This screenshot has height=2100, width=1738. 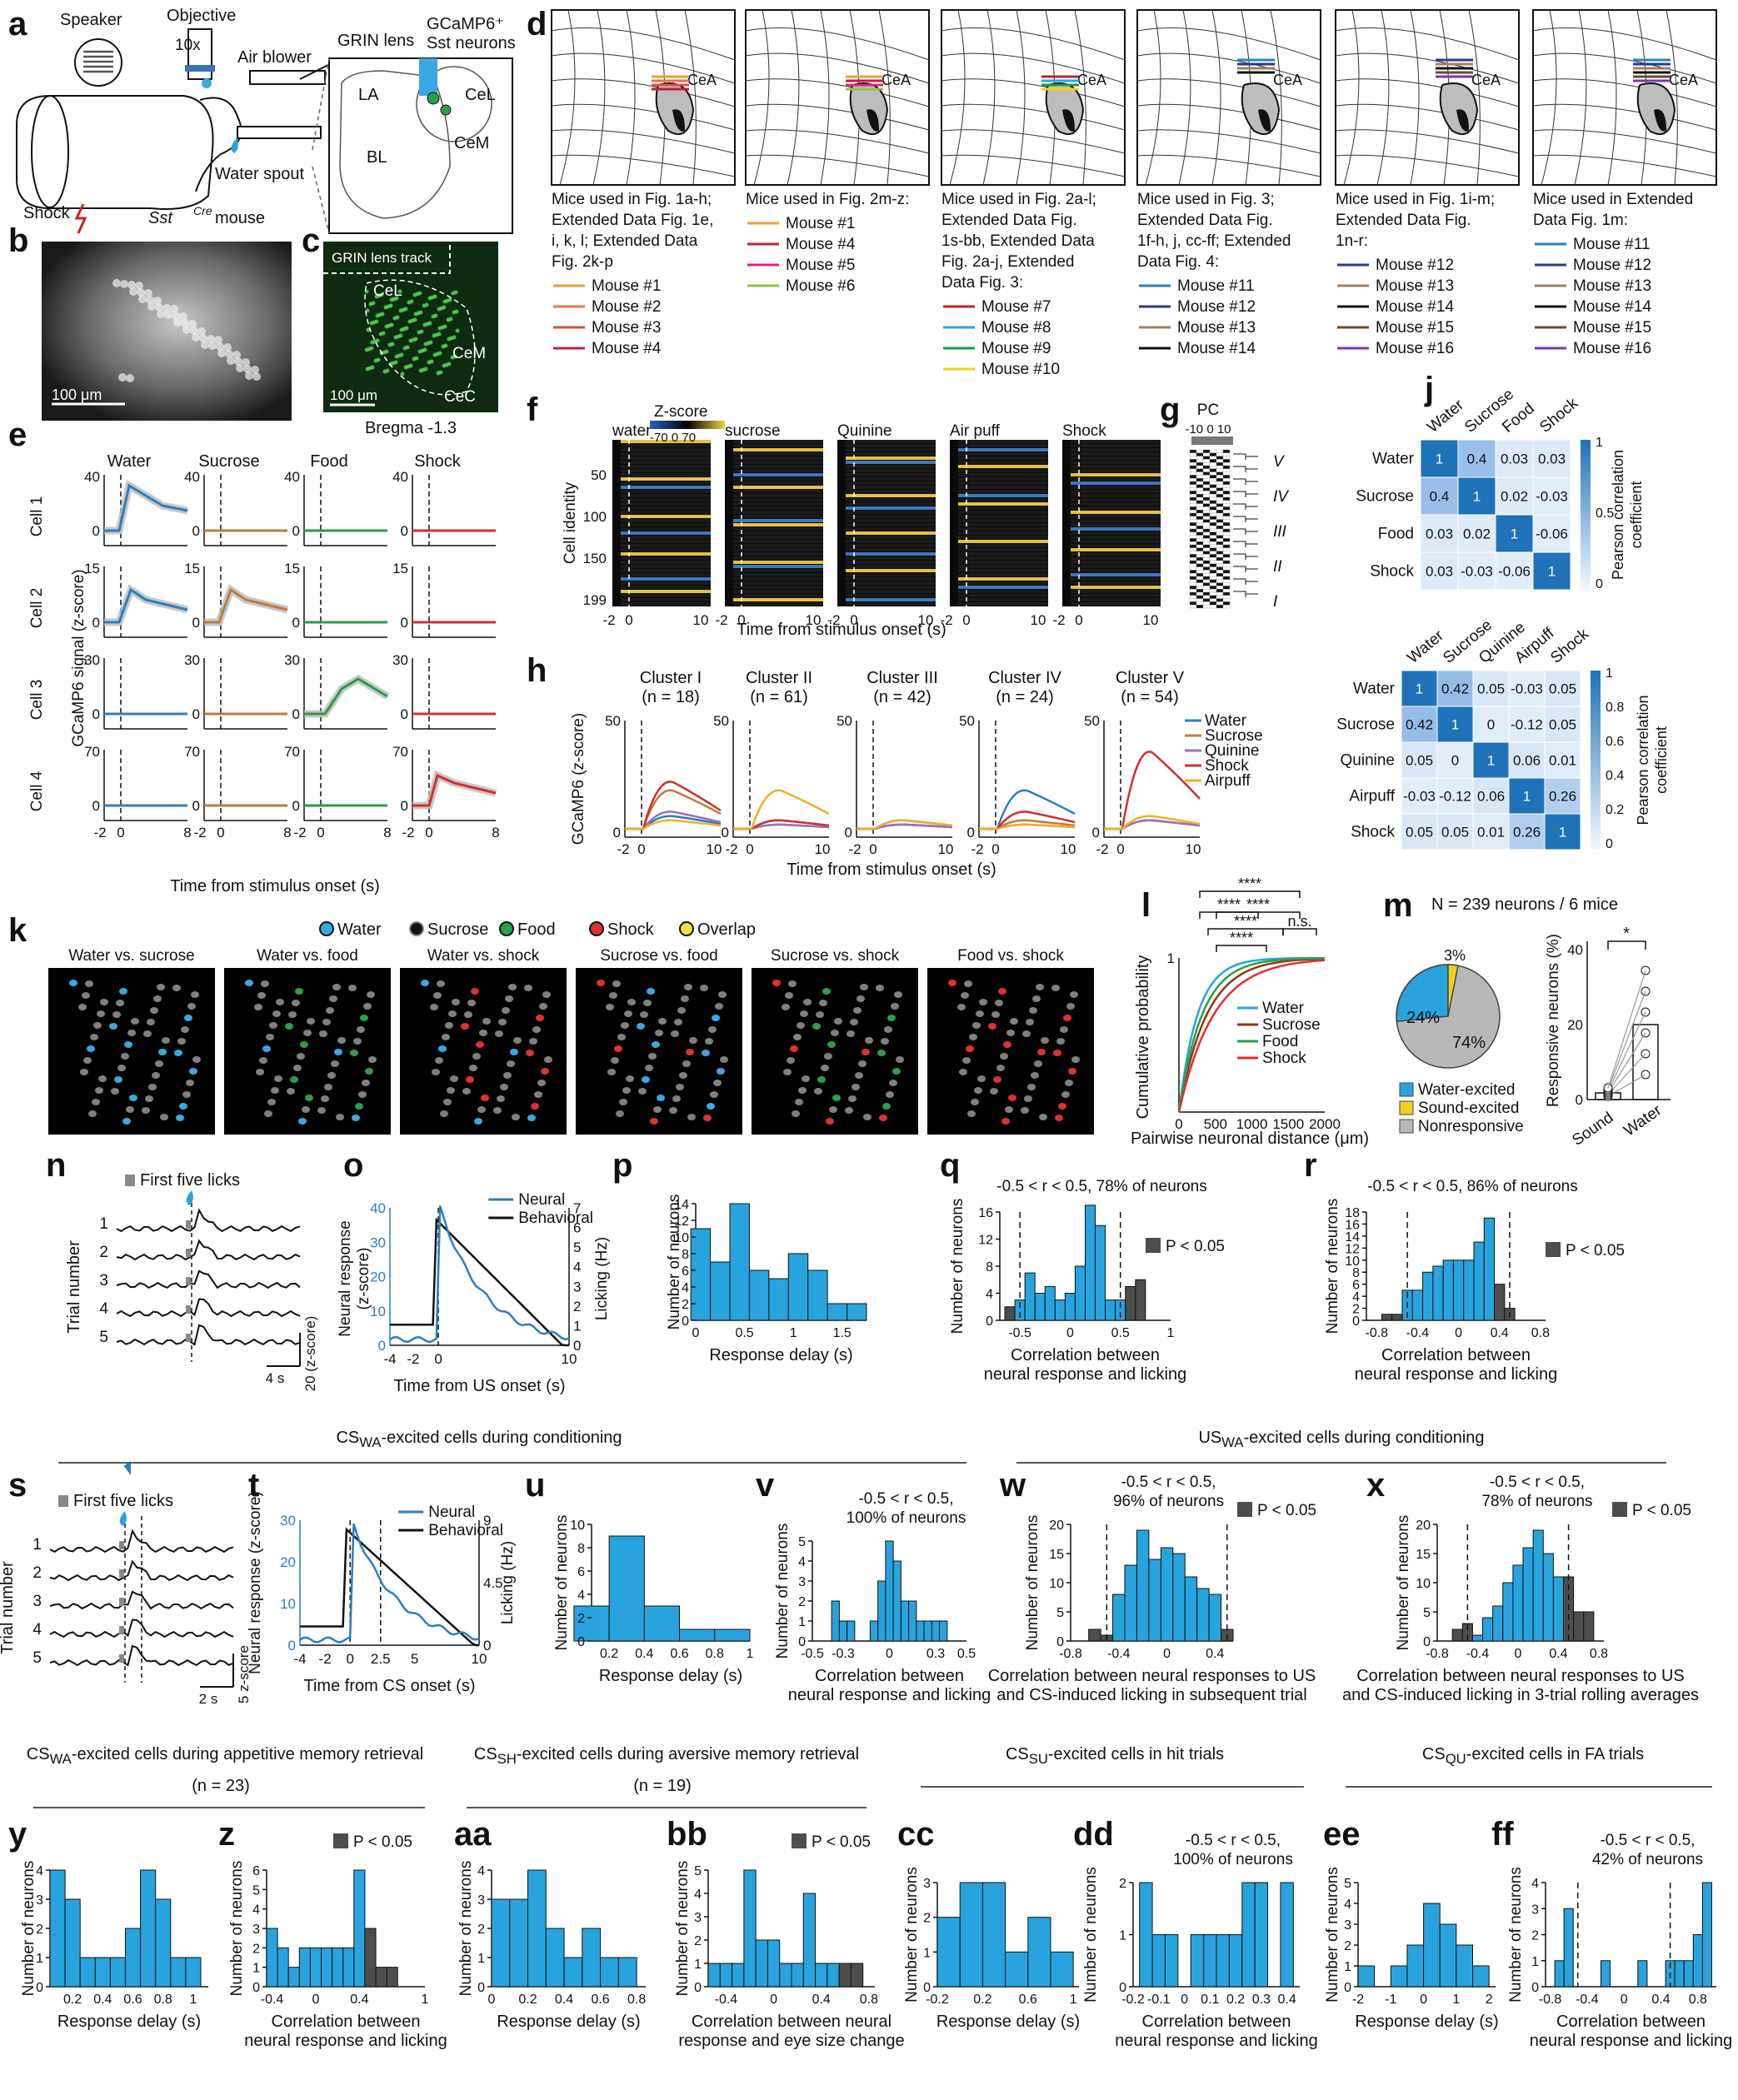 What do you see at coordinates (103, 1309) in the screenshot?
I see `trial-label: 4` at bounding box center [103, 1309].